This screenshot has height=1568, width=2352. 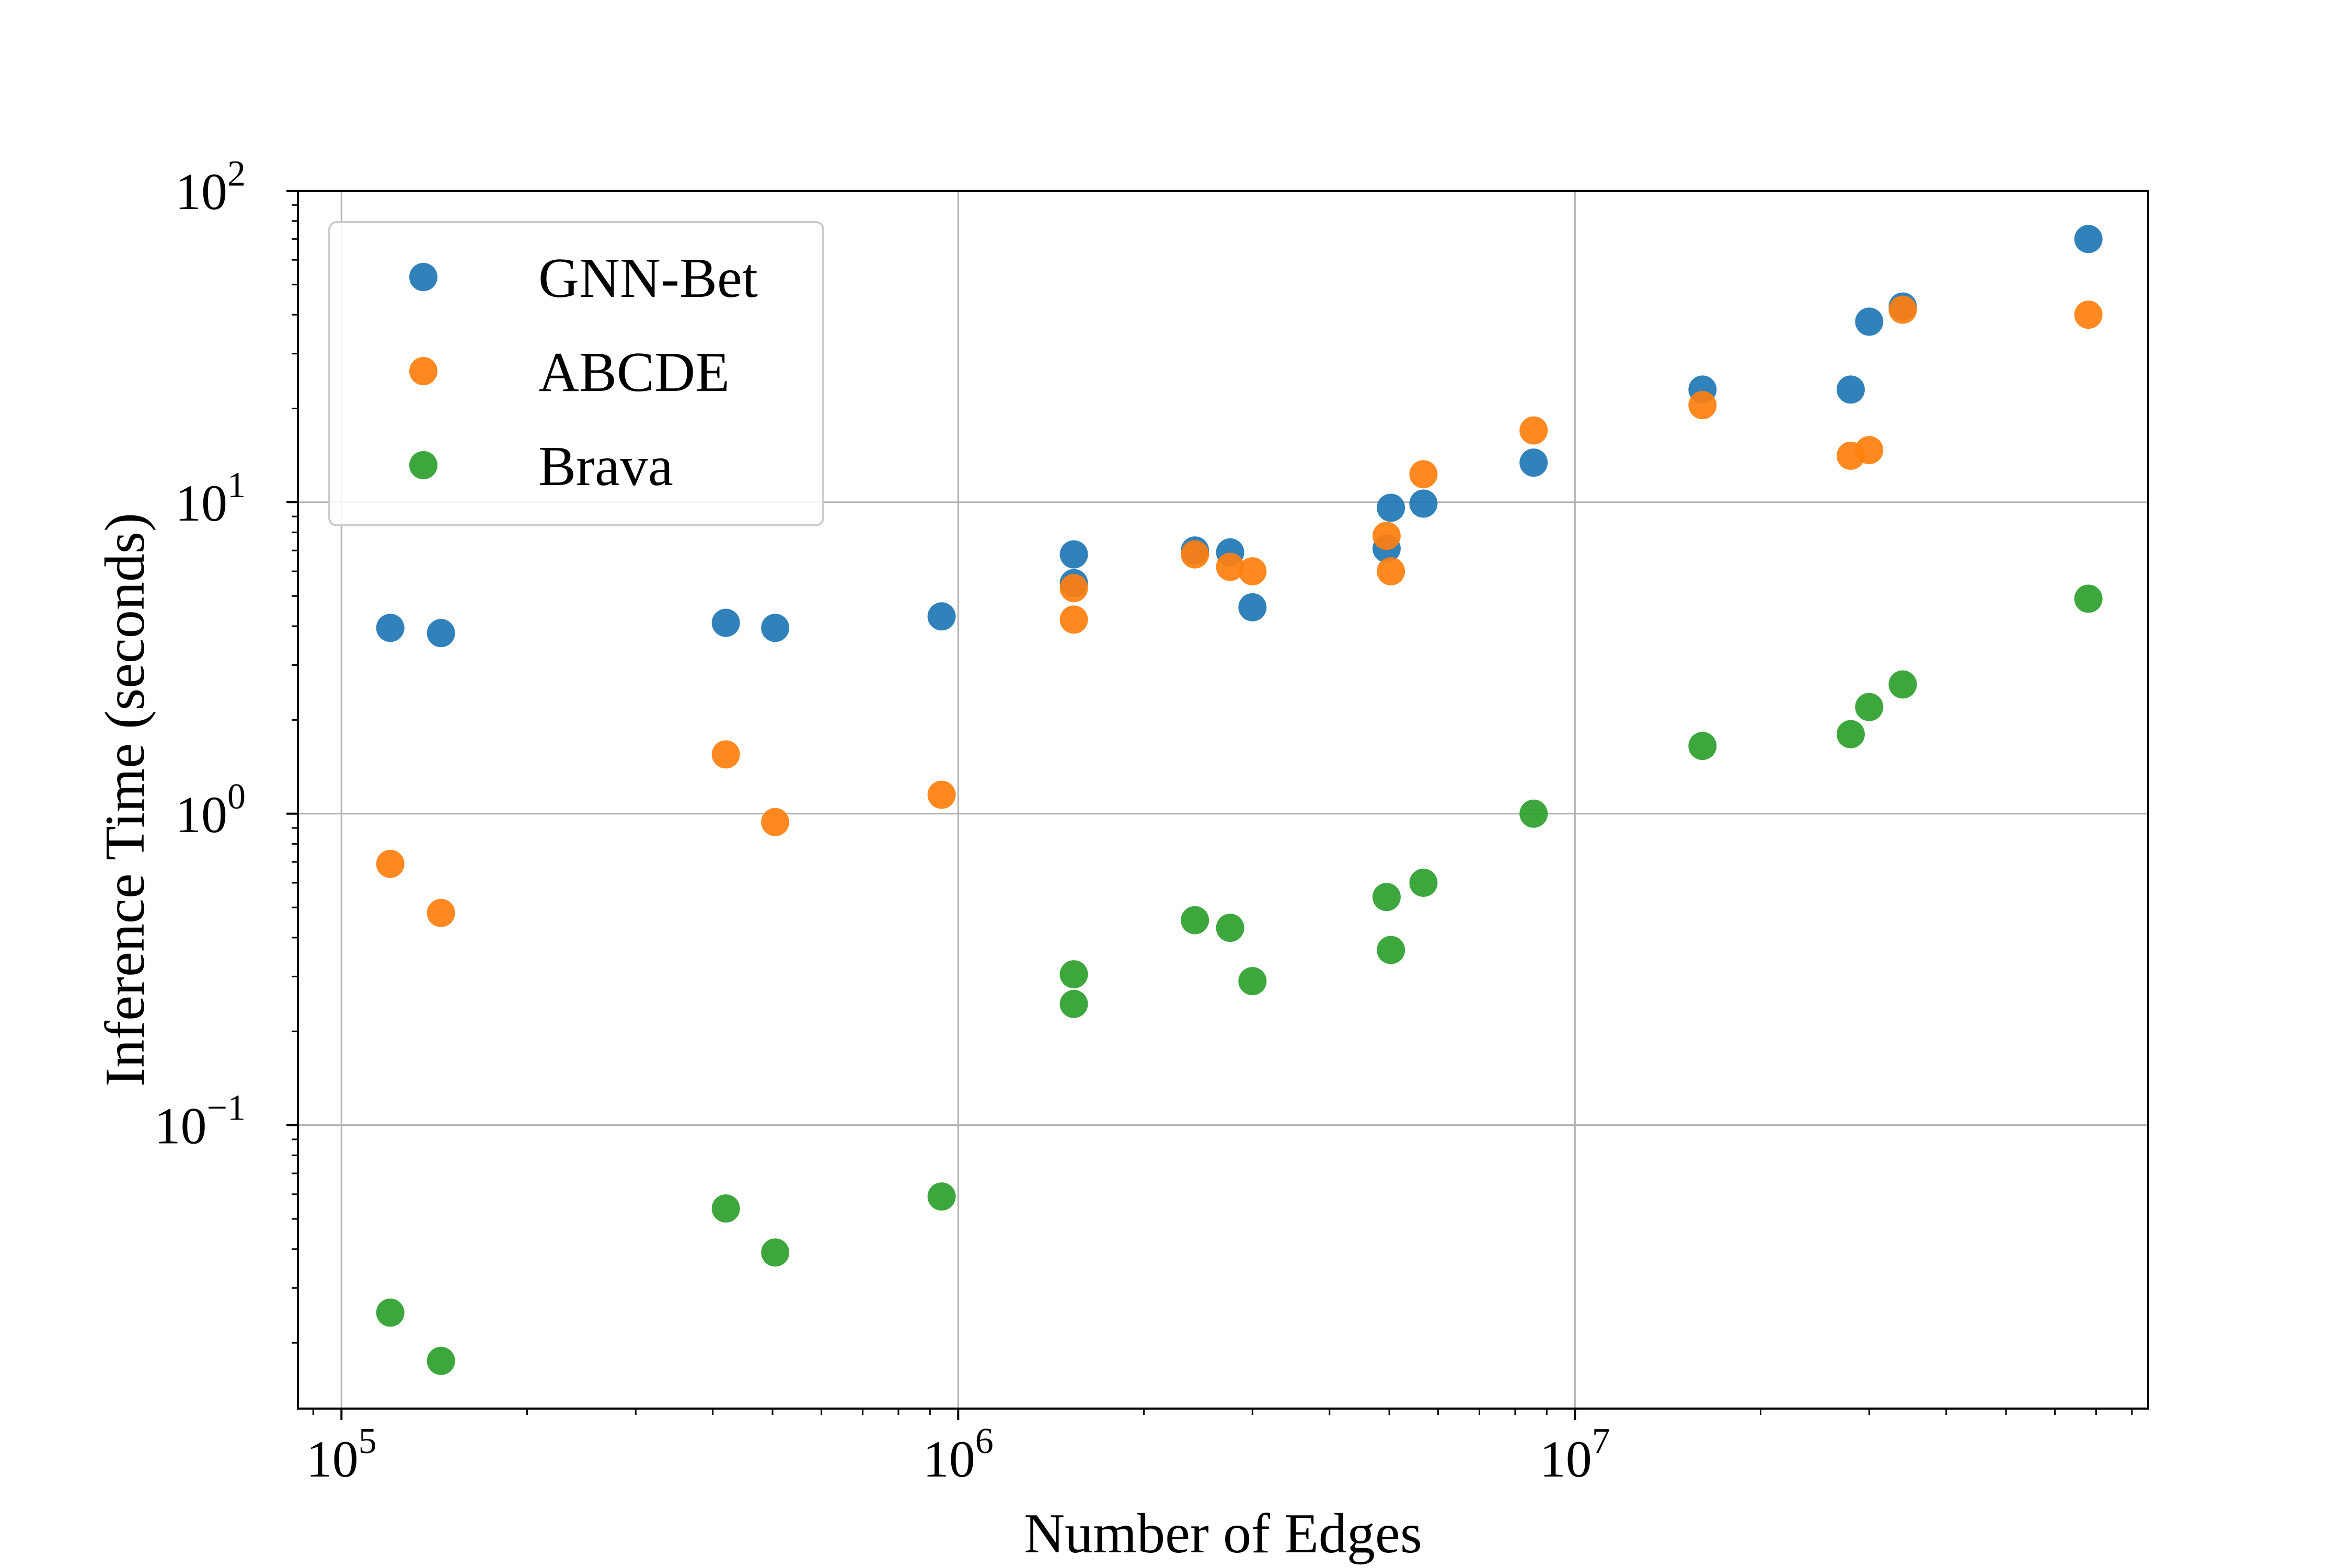 What do you see at coordinates (1223, 1534) in the screenshot?
I see `x-axis-title: Number of Edges` at bounding box center [1223, 1534].